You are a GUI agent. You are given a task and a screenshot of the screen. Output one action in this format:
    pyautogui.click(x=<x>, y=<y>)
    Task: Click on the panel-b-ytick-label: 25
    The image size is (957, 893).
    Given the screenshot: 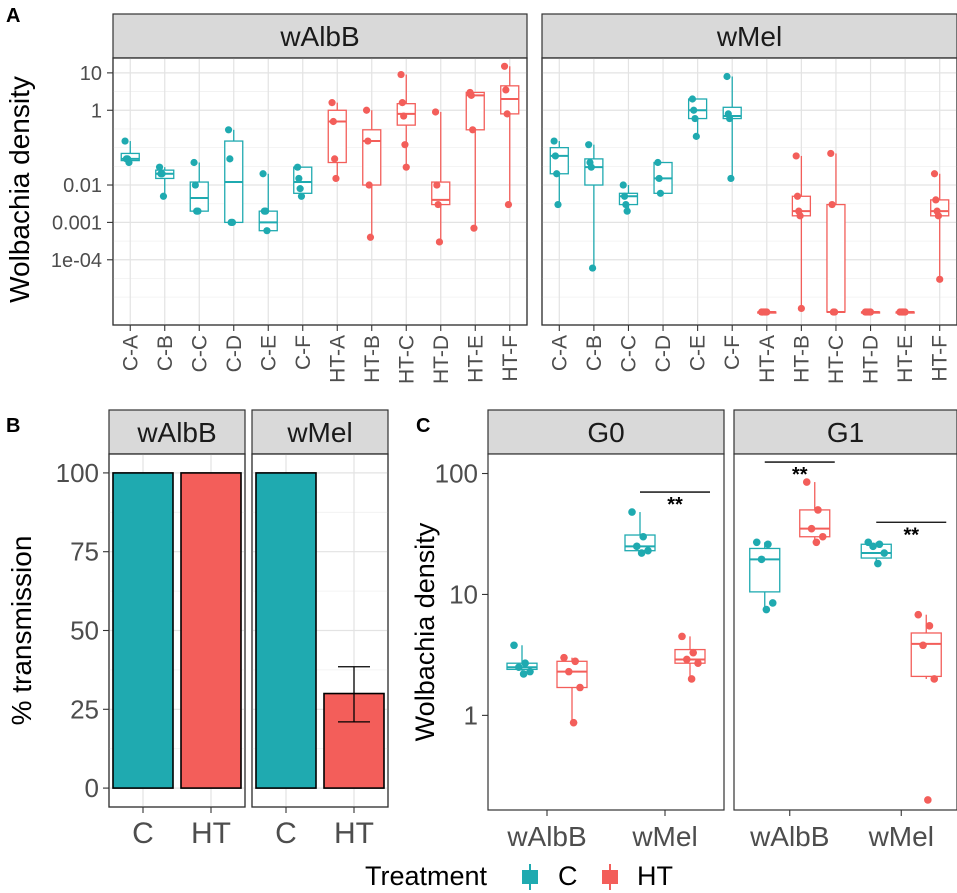 What is the action you would take?
    pyautogui.click(x=84, y=709)
    